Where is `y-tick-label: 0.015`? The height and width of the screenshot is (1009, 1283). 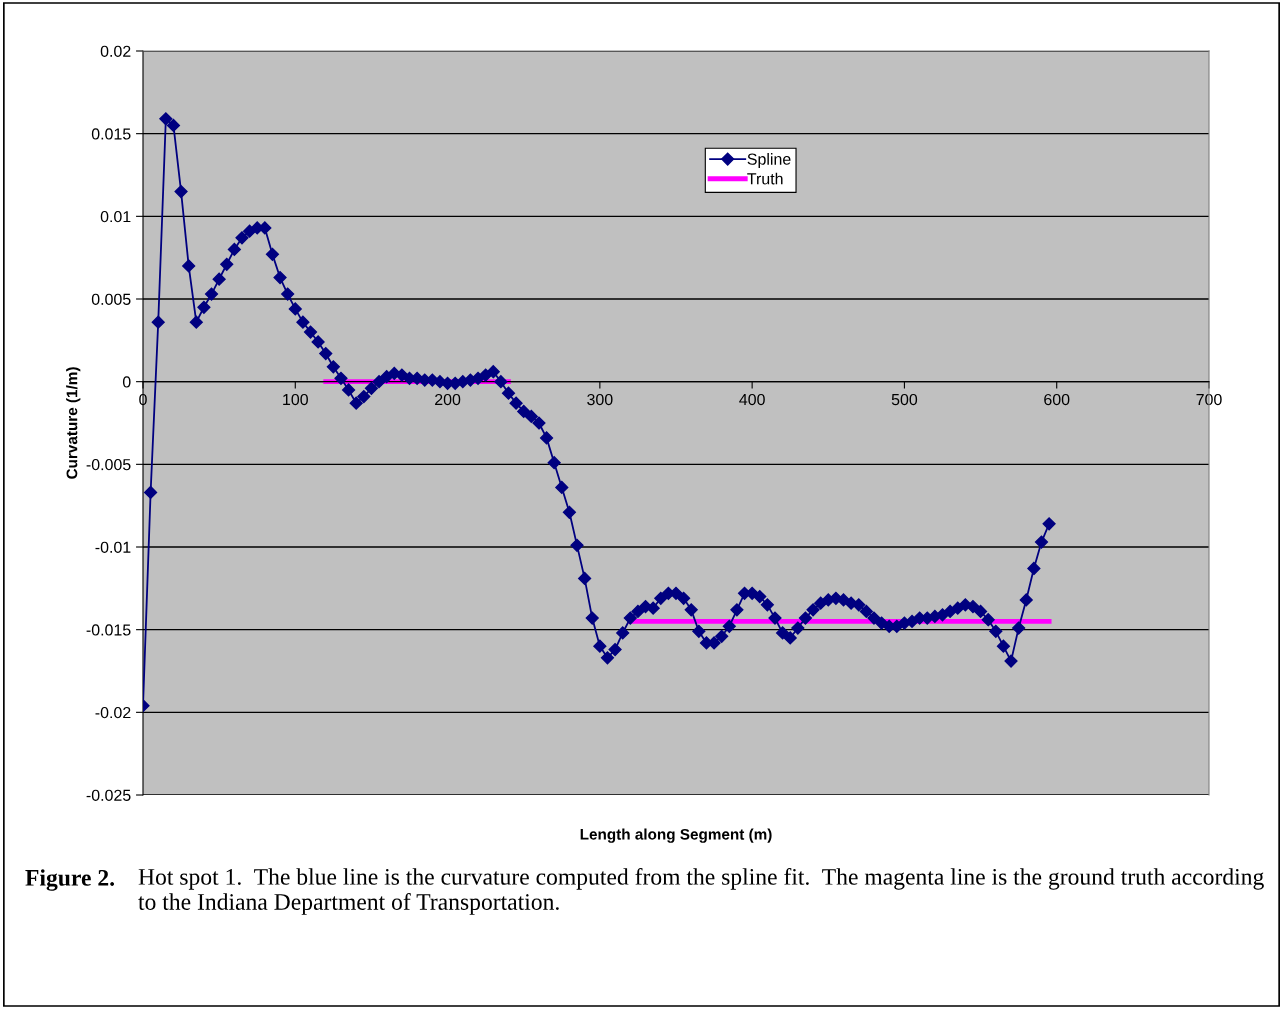
y-tick-label: 0.015 is located at coordinates (111, 134).